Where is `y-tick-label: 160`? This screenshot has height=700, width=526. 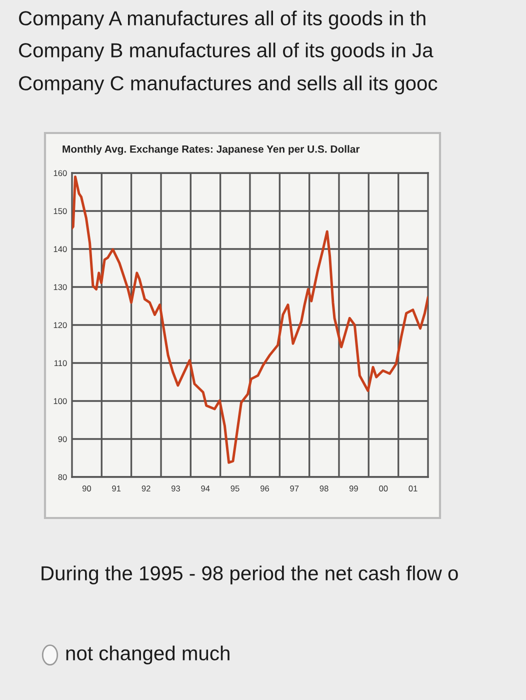
y-tick-label: 160 is located at coordinates (60, 173).